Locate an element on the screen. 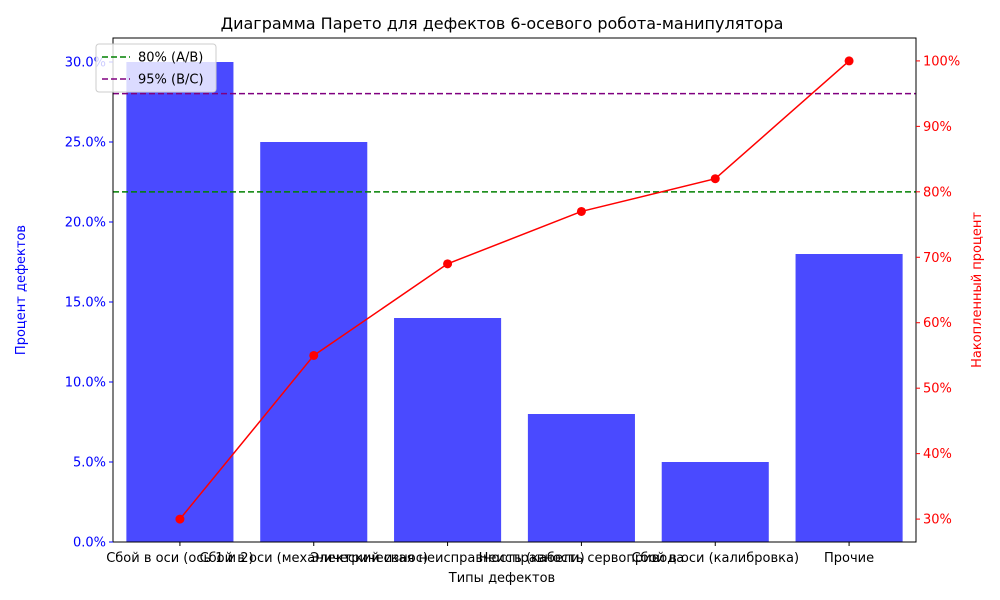 This screenshot has width=1000, height=600. y-tick-label-right: 100% is located at coordinates (941, 61).